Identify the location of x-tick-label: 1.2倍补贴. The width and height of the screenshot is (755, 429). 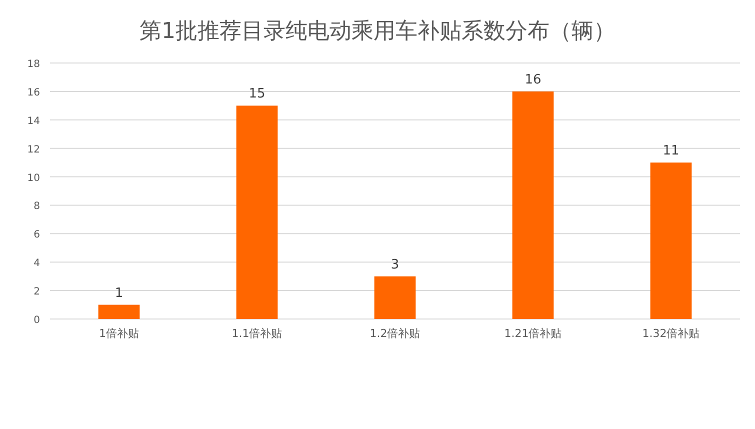
(395, 333).